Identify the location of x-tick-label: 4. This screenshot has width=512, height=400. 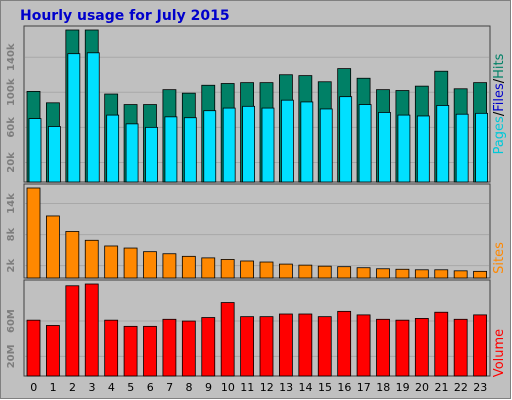
(111, 387).